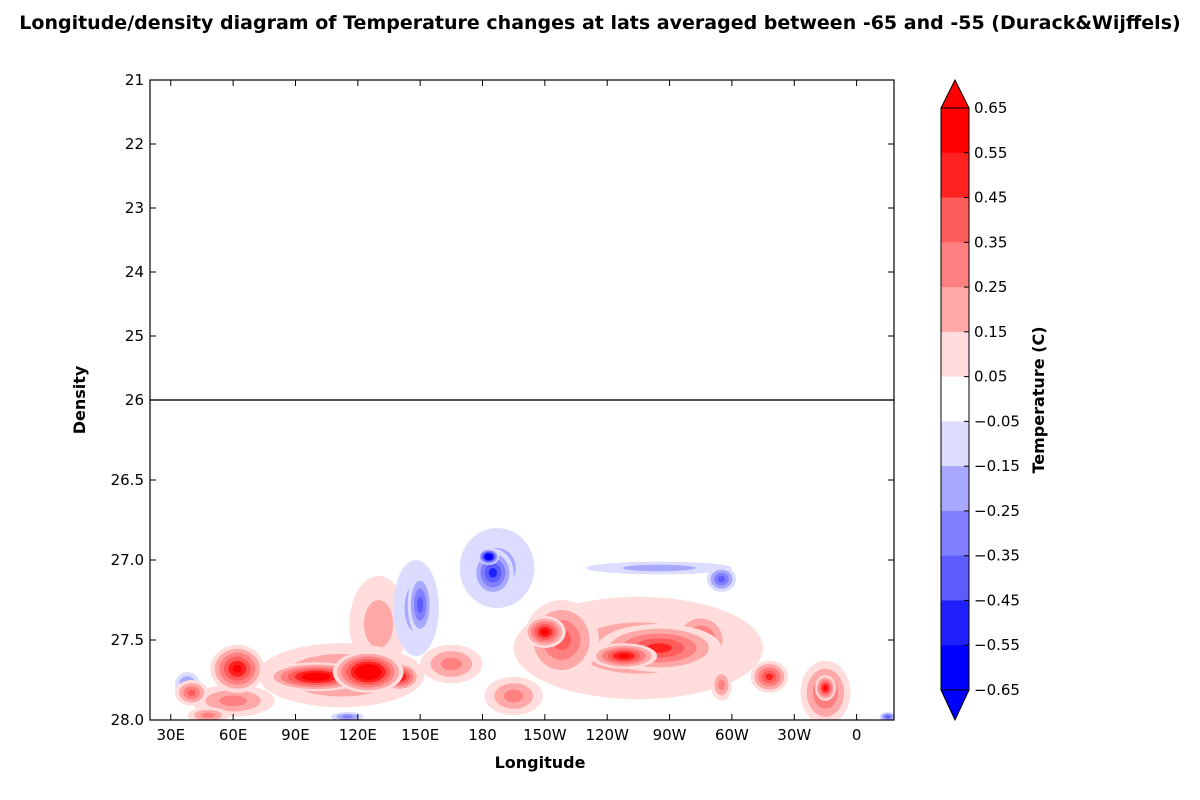 Image resolution: width=1200 pixels, height=800 pixels. What do you see at coordinates (997, 645) in the screenshot?
I see `colorbar-tick-label: −0.55` at bounding box center [997, 645].